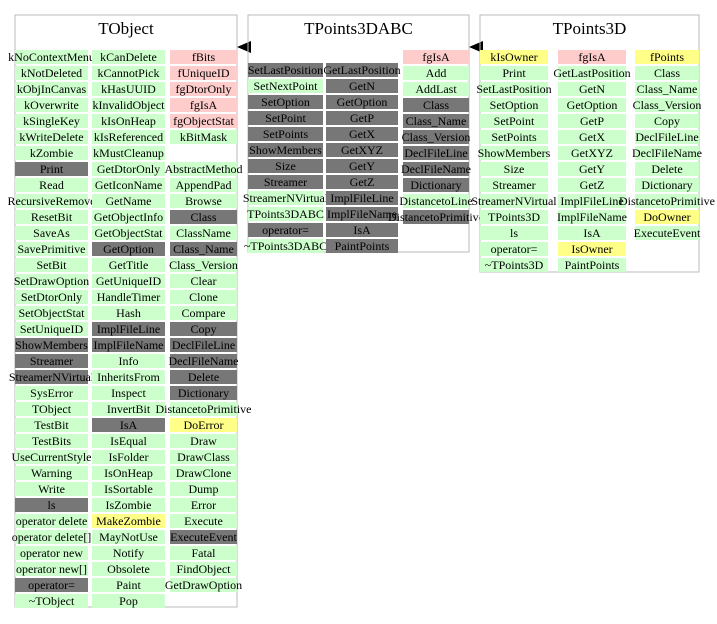  I want to click on member-label: GetY, so click(362, 166).